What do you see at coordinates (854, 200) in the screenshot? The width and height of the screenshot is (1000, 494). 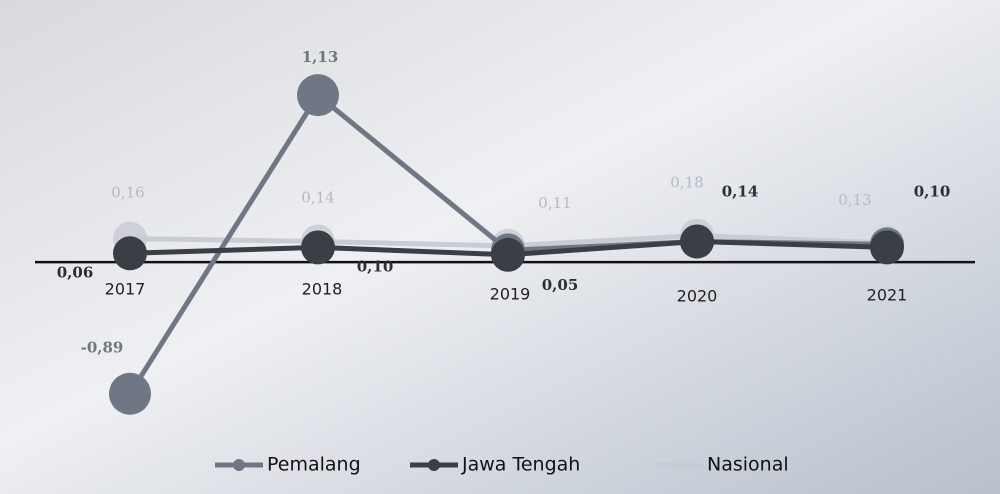 I see `data-label: 0,13` at bounding box center [854, 200].